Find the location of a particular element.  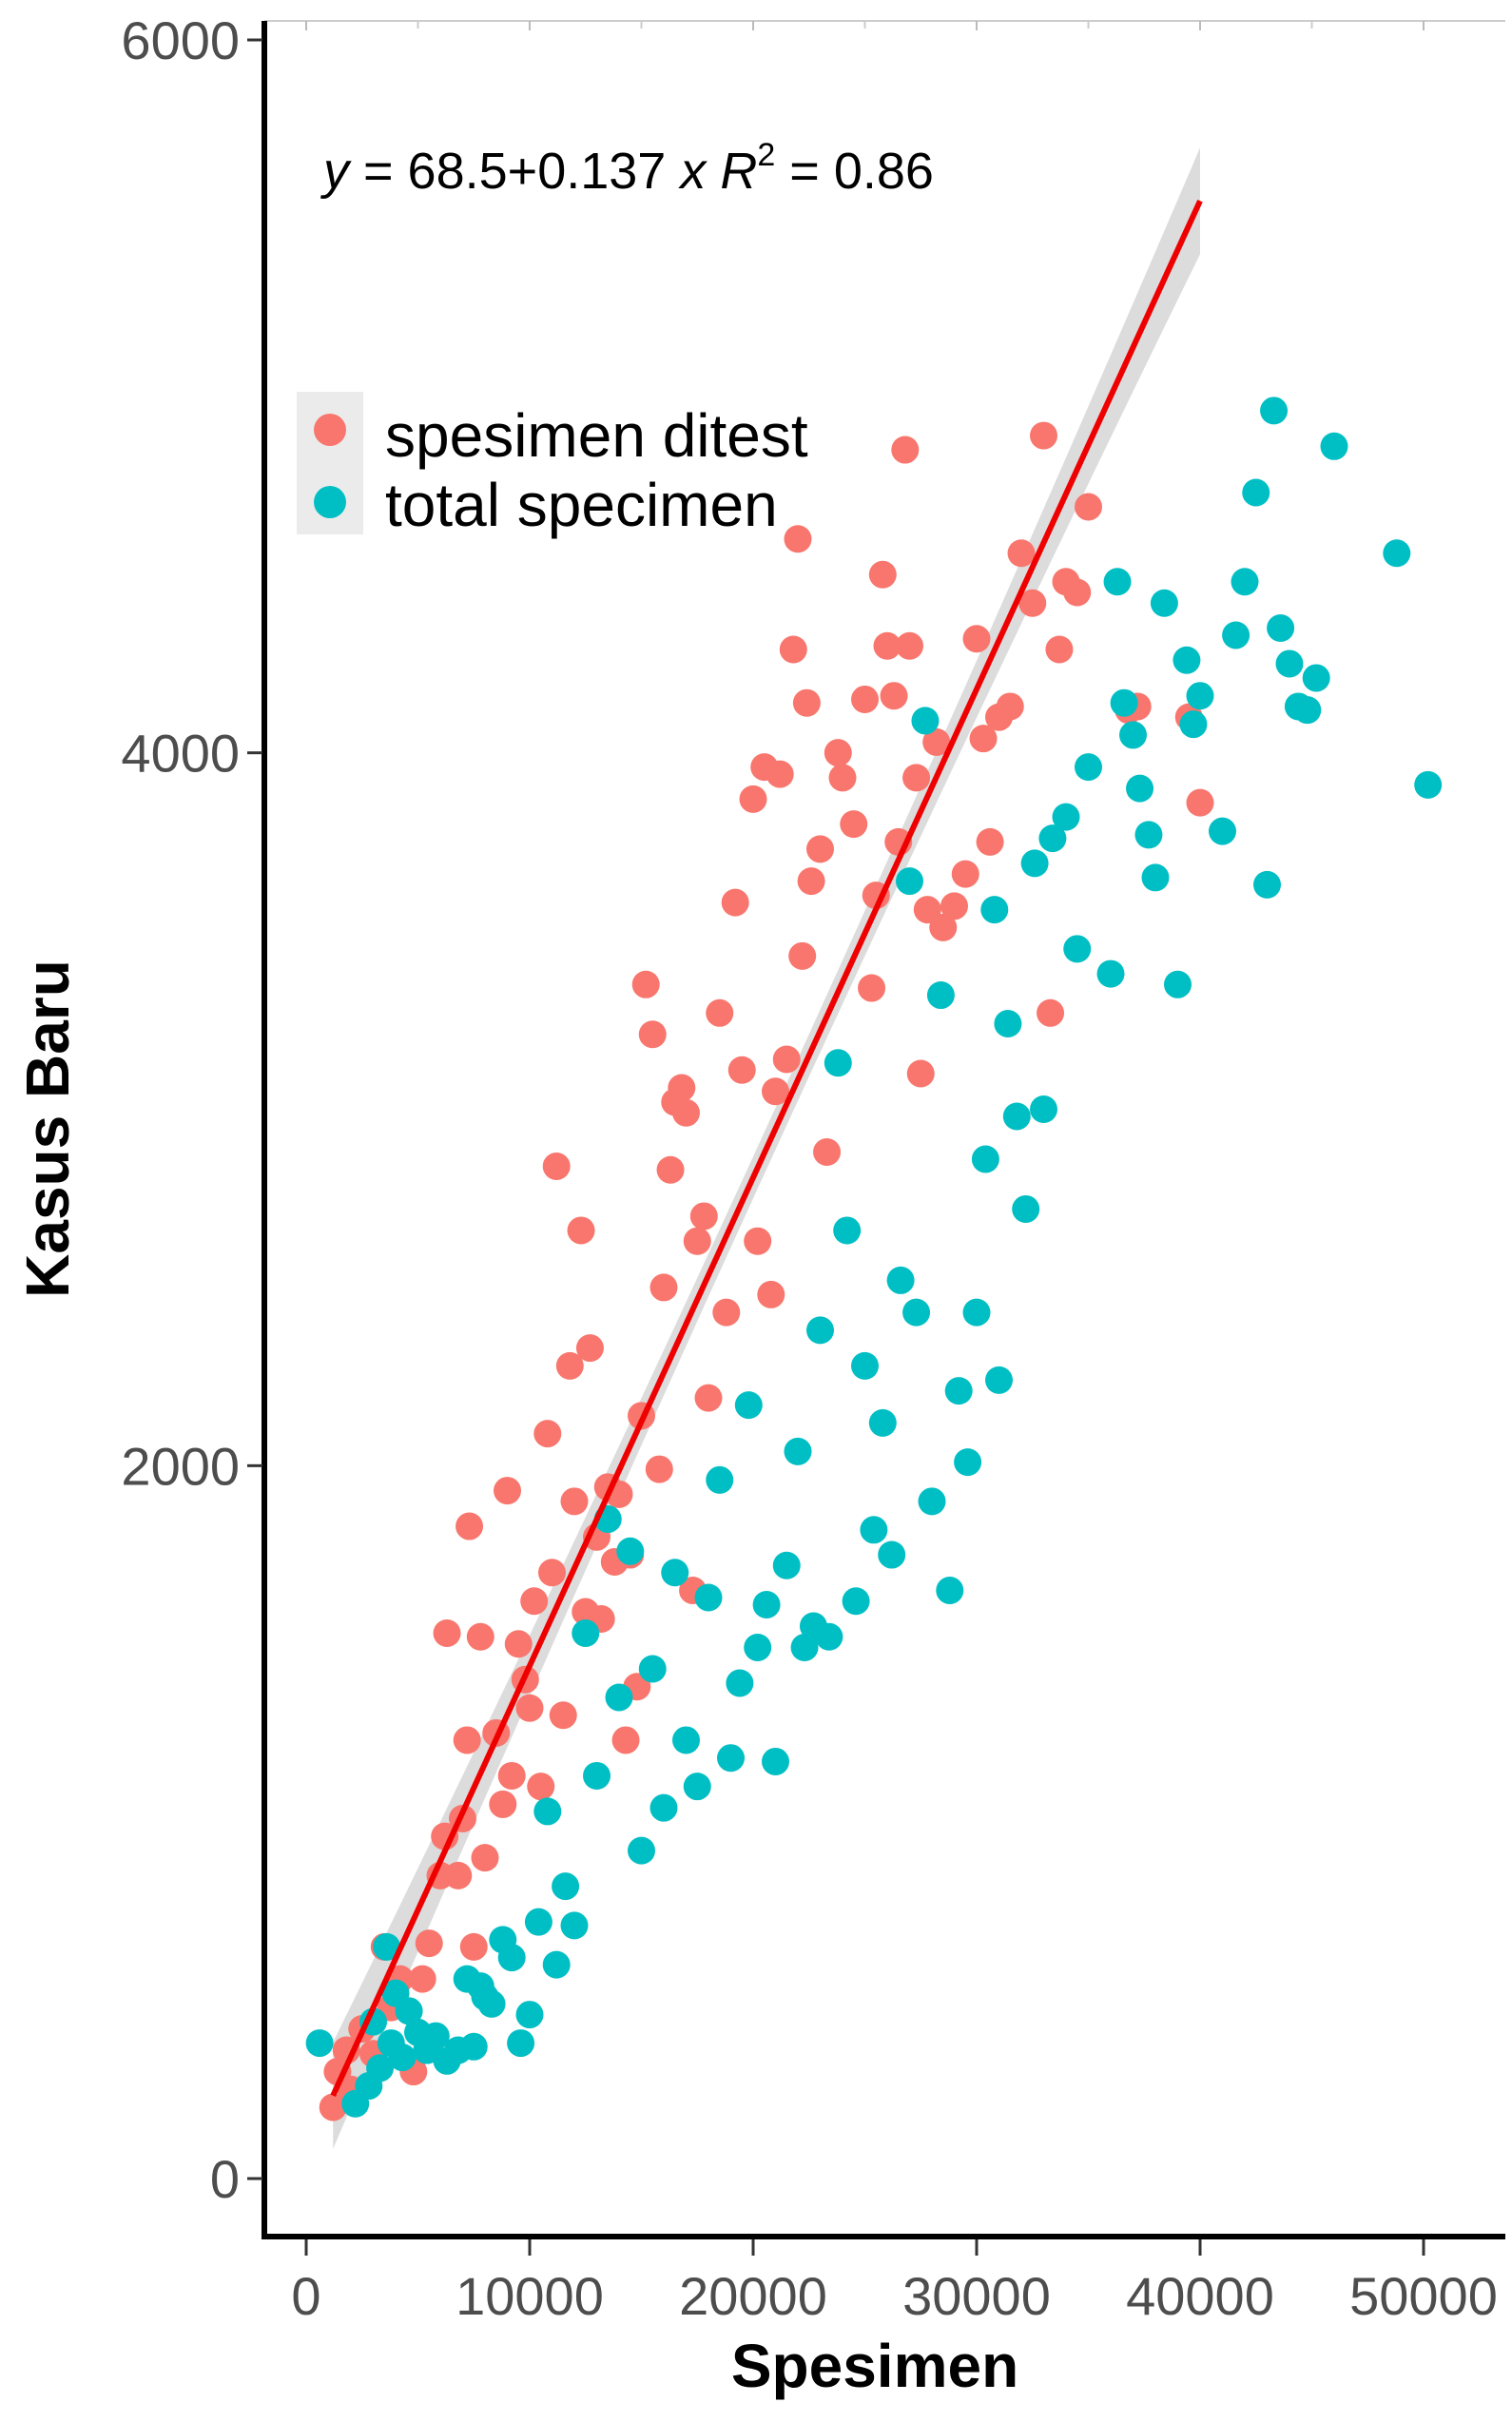

eq-r-label: R is located at coordinates (739, 172).